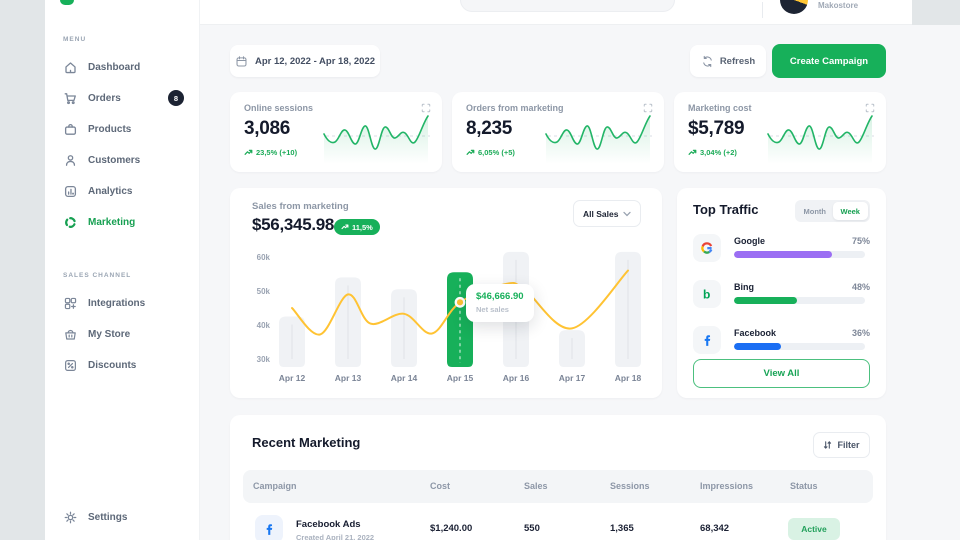 The image size is (960, 540). Describe the element at coordinates (335, 536) in the screenshot. I see `campaign-subtitle: Created April 21, 2022` at that location.